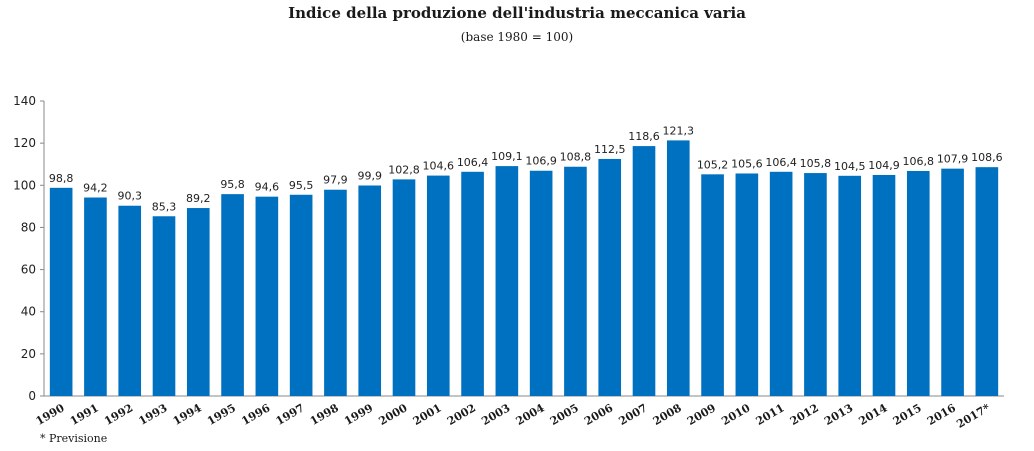 The width and height of the screenshot is (1034, 451). I want to click on data-label: 98,8, so click(61, 178).